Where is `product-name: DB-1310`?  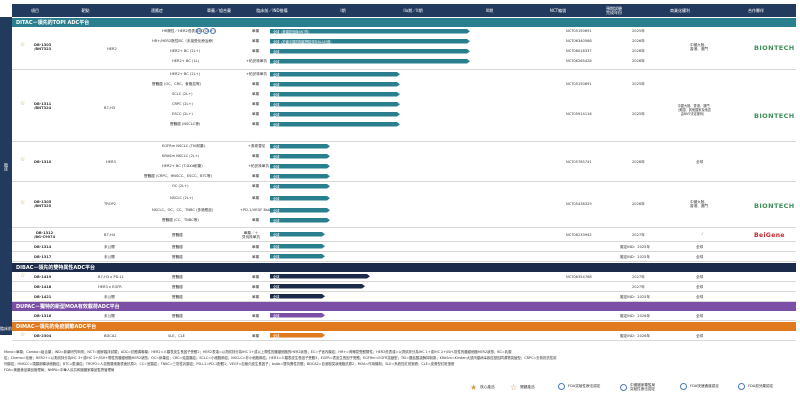
product-name: DB-1310 is located at coordinates (43, 162).